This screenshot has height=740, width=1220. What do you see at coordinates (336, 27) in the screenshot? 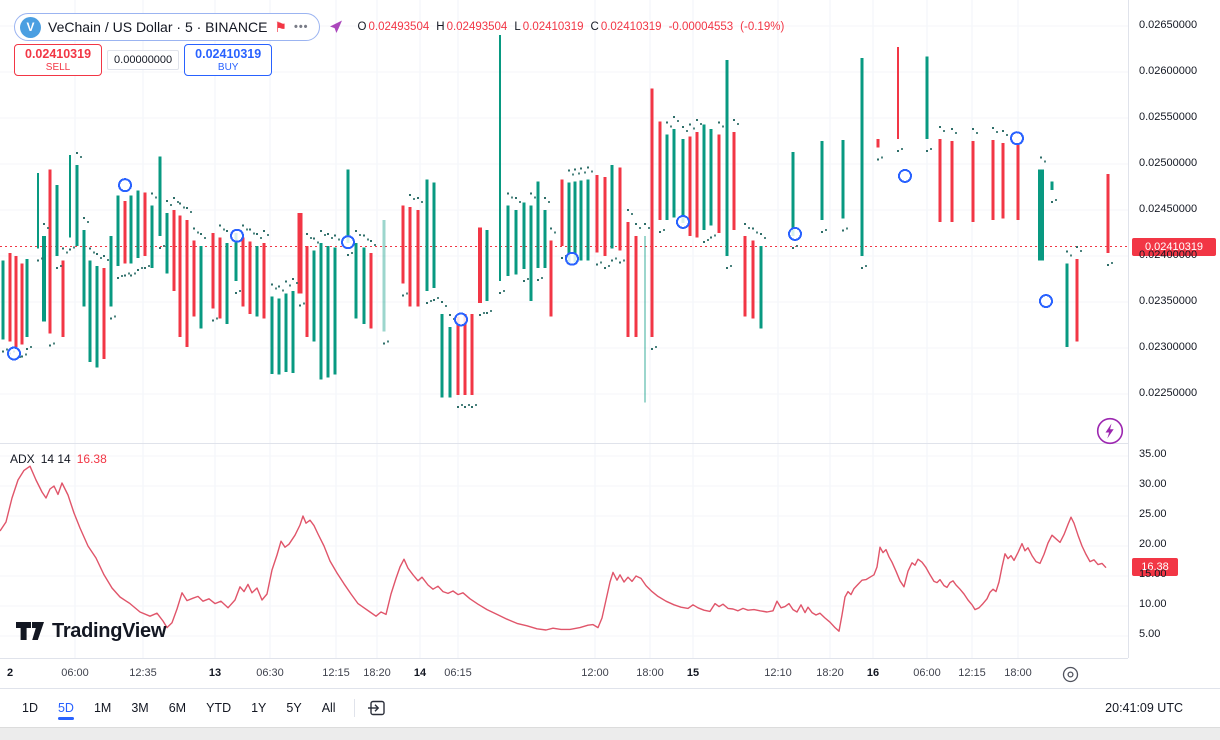
I see `share-icon` at bounding box center [336, 27].